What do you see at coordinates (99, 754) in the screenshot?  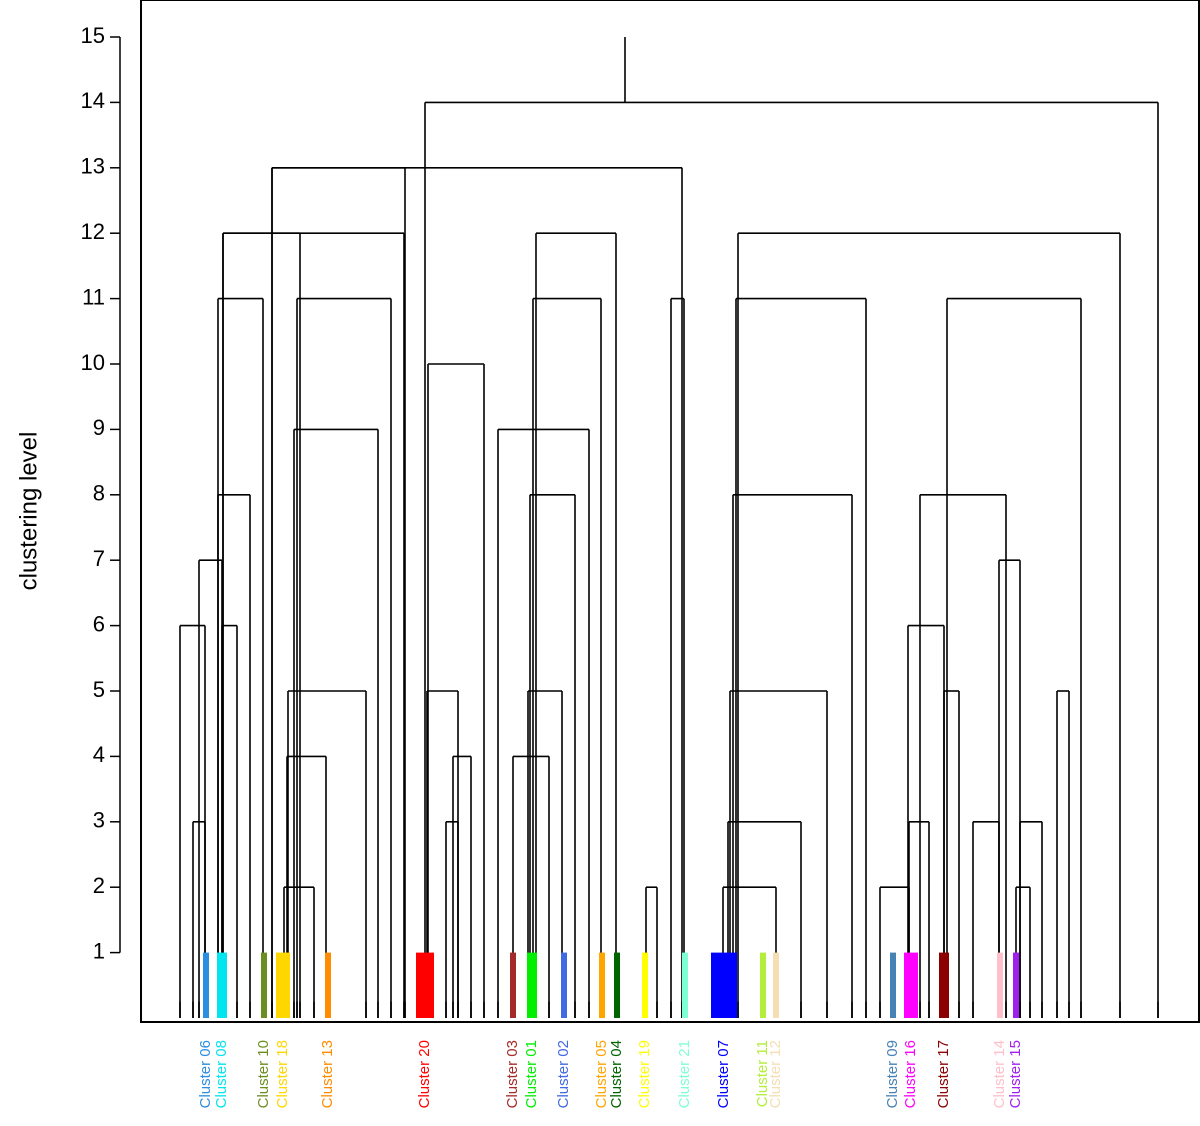 I see `y-tick-label: 4` at bounding box center [99, 754].